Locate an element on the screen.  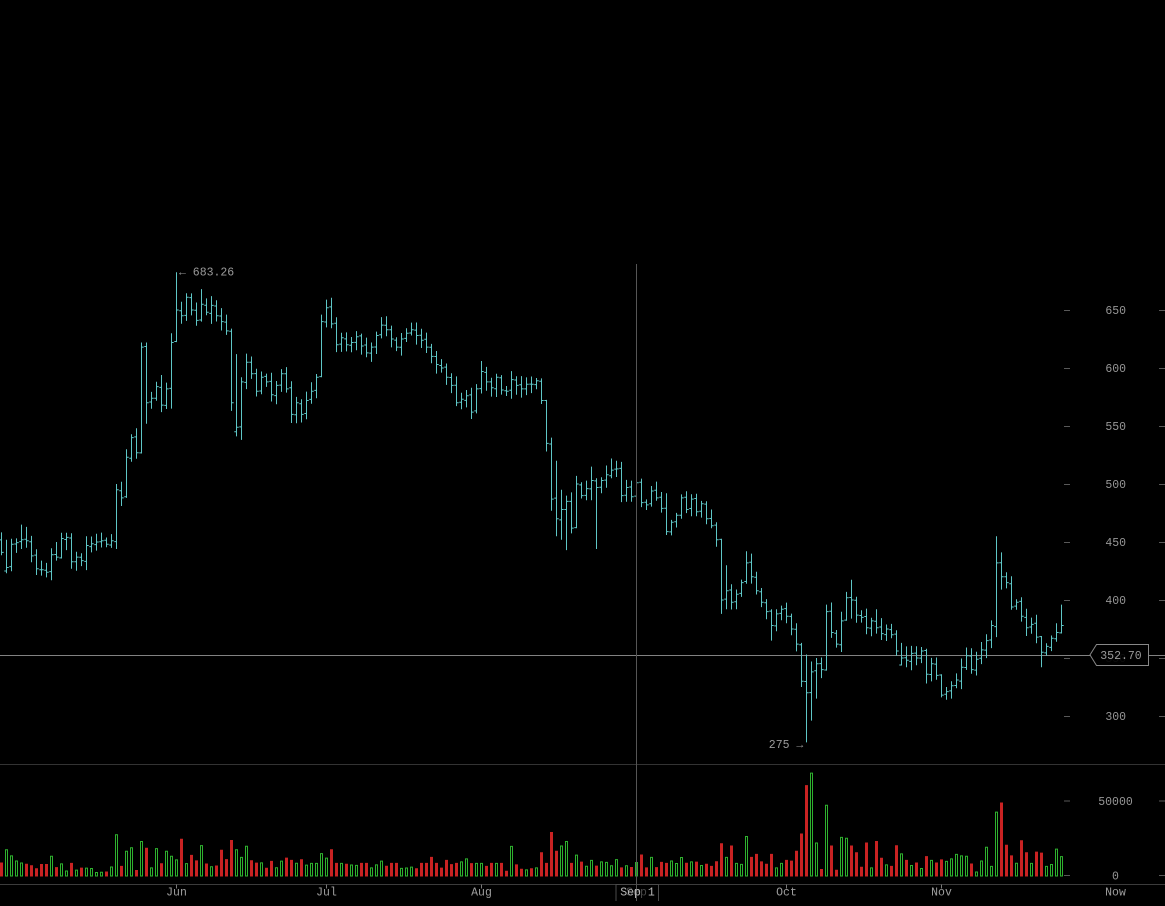
svg-text: Now is located at coordinates (1115, 893).